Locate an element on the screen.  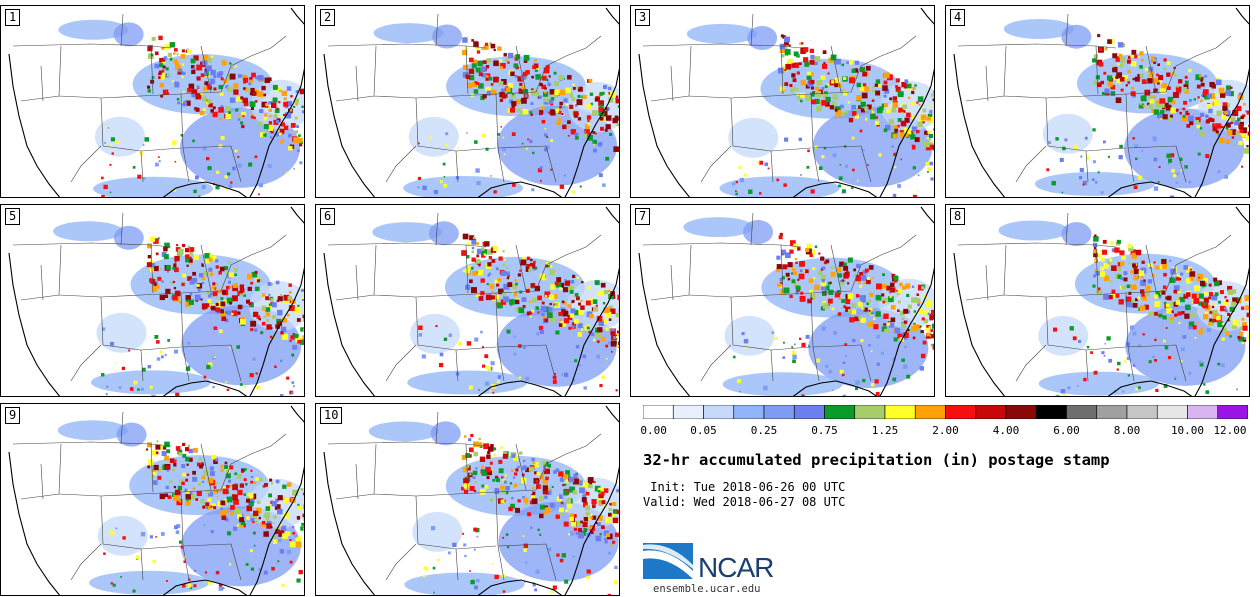
colorbar-tick-label: 10.00 is located at coordinates (1187, 430).